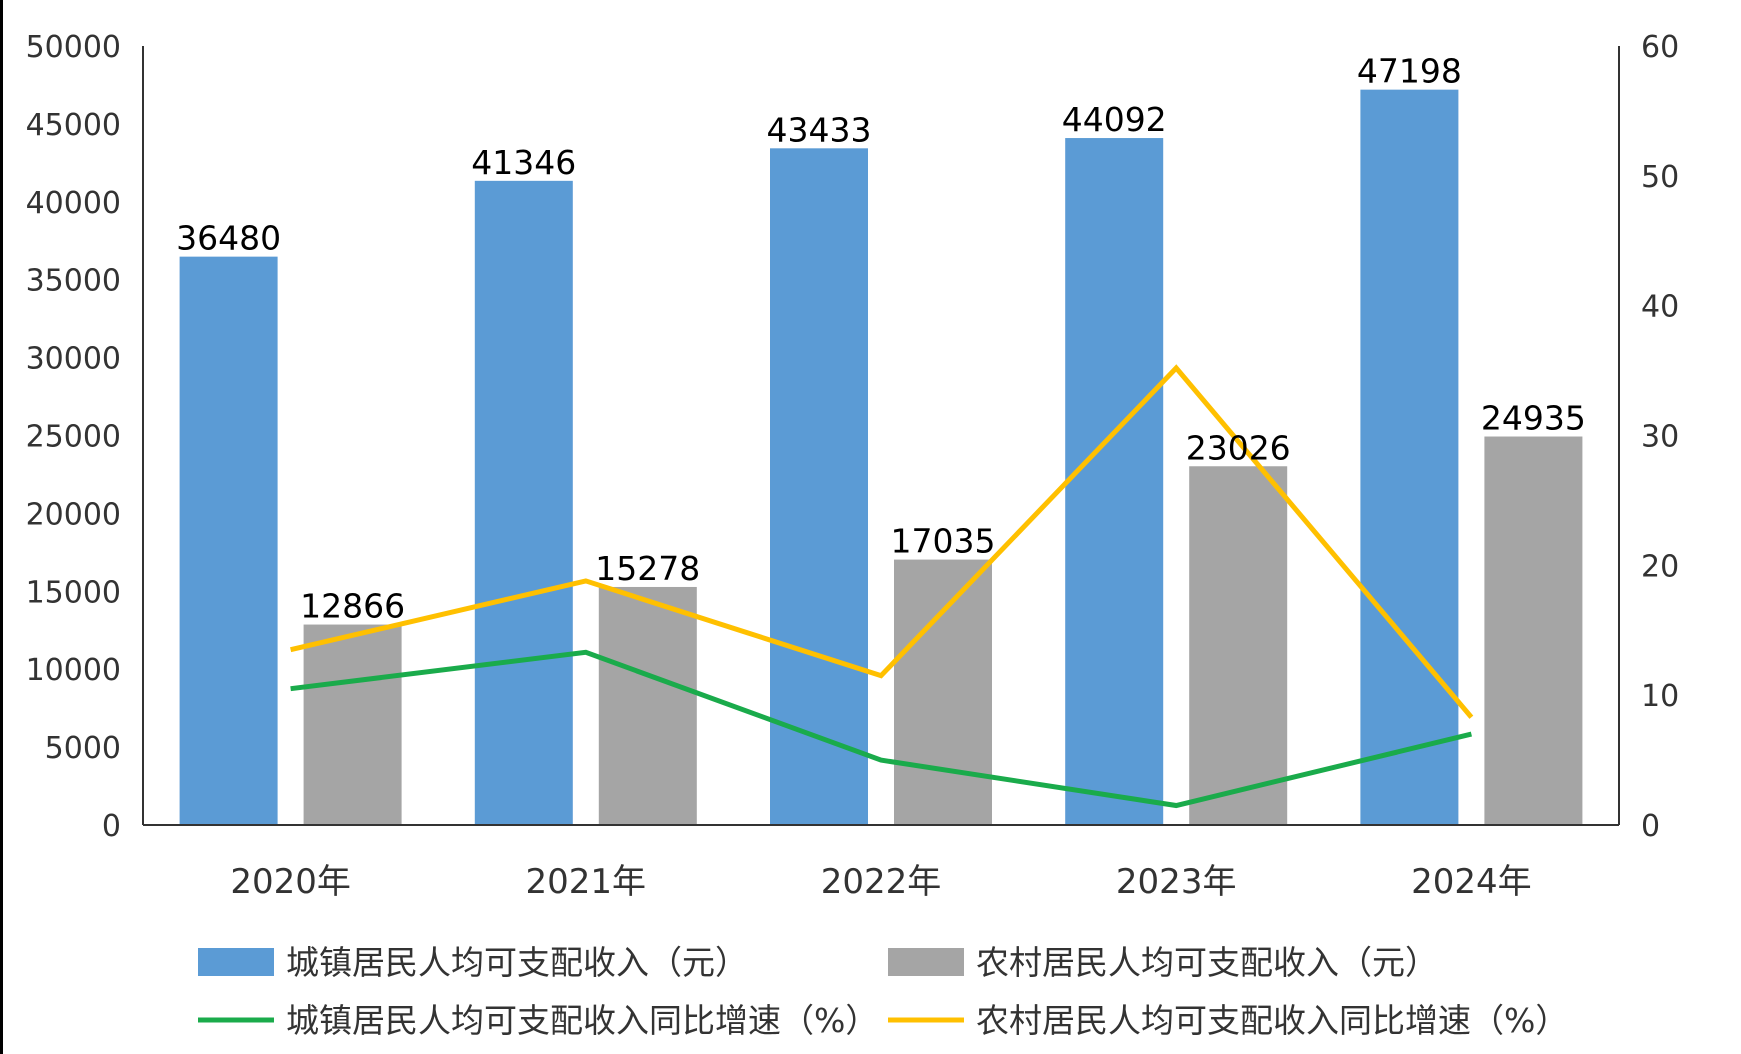  What do you see at coordinates (290, 882) in the screenshot?
I see `x-tick-label-0: 2020年` at bounding box center [290, 882].